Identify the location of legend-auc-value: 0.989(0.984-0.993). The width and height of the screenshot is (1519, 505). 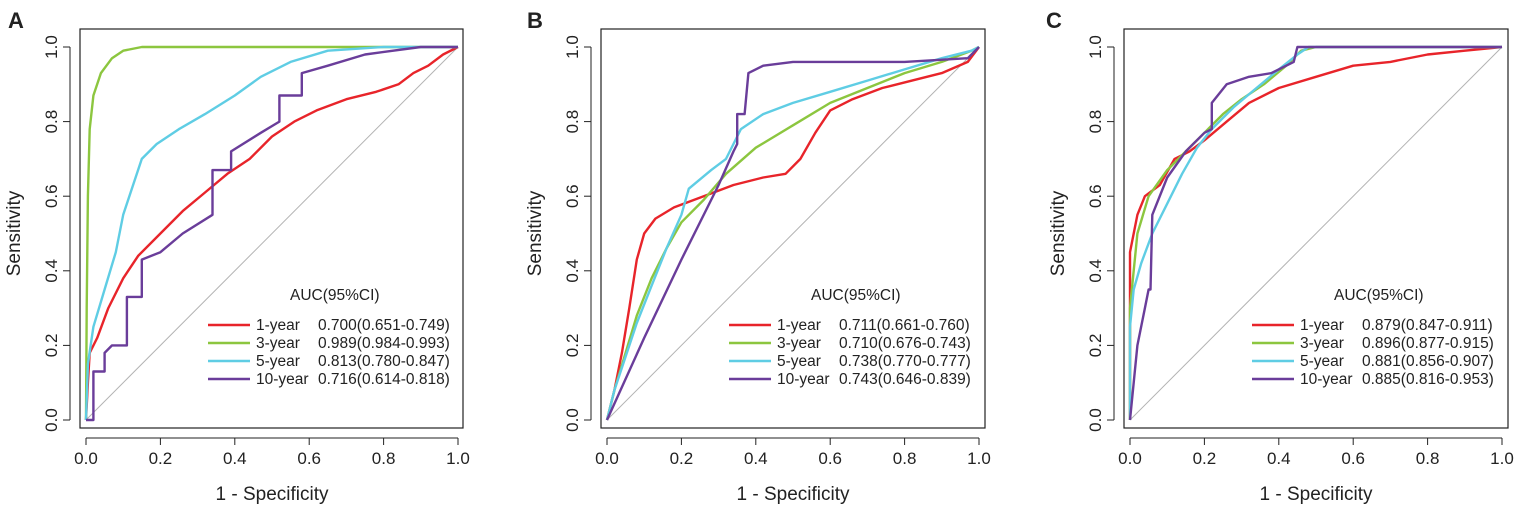
(384, 343).